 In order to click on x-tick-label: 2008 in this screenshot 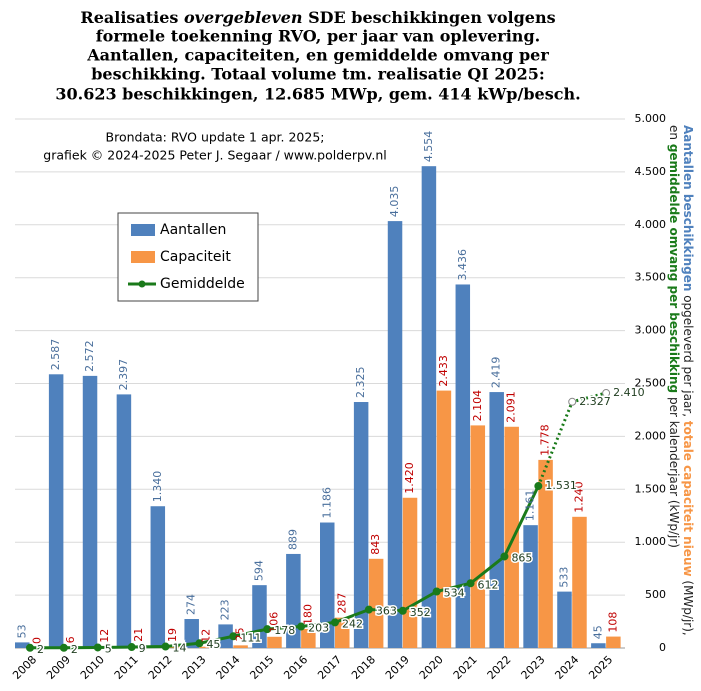, I will do `click(24, 667)`.